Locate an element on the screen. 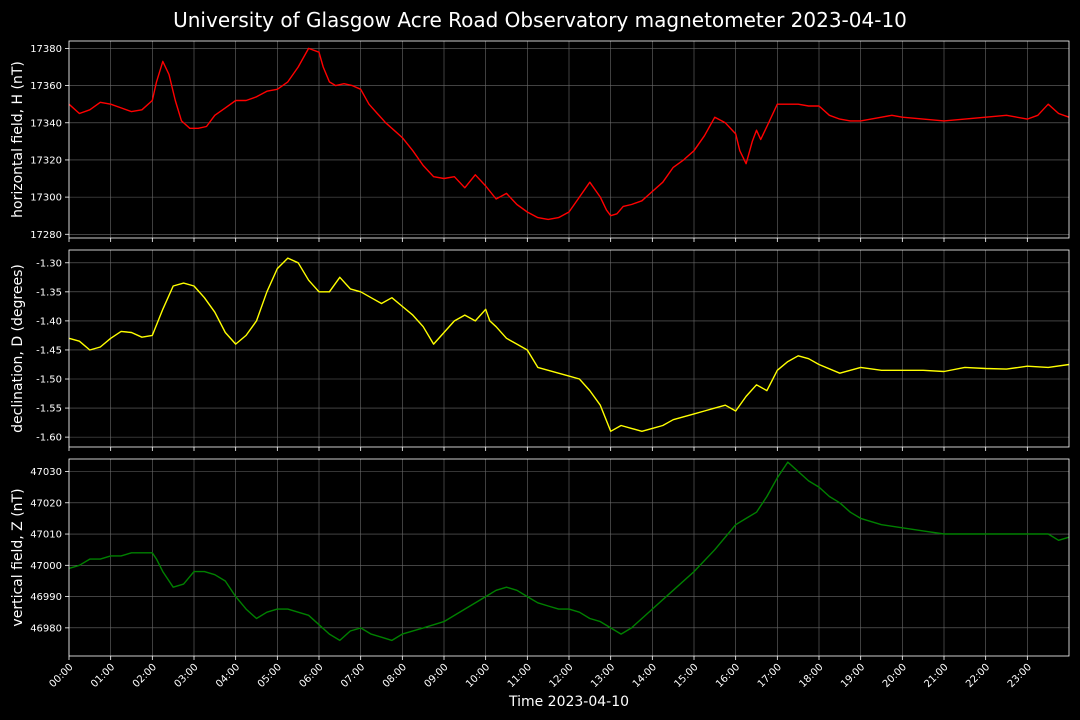 The height and width of the screenshot is (720, 1080). y-tick-label: -1.50 is located at coordinates (49, 380).